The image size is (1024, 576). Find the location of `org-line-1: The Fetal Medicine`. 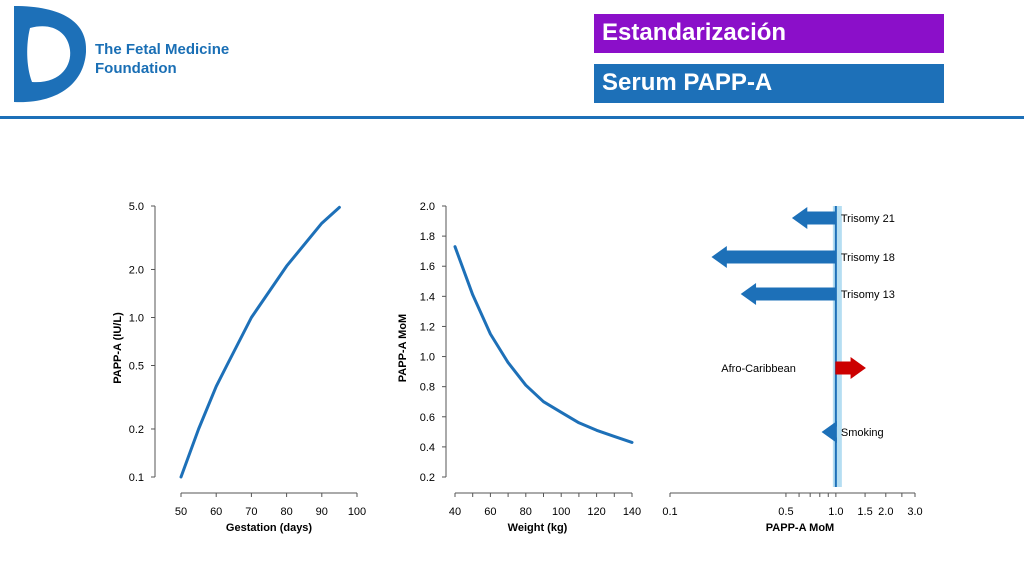

org-line-1: The Fetal Medicine is located at coordinates (162, 49).